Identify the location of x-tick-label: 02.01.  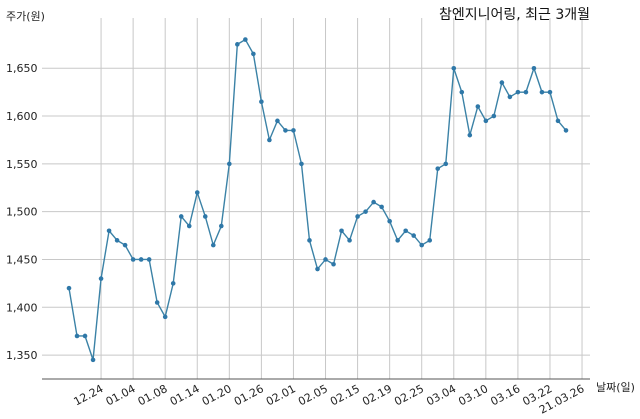
(281, 395).